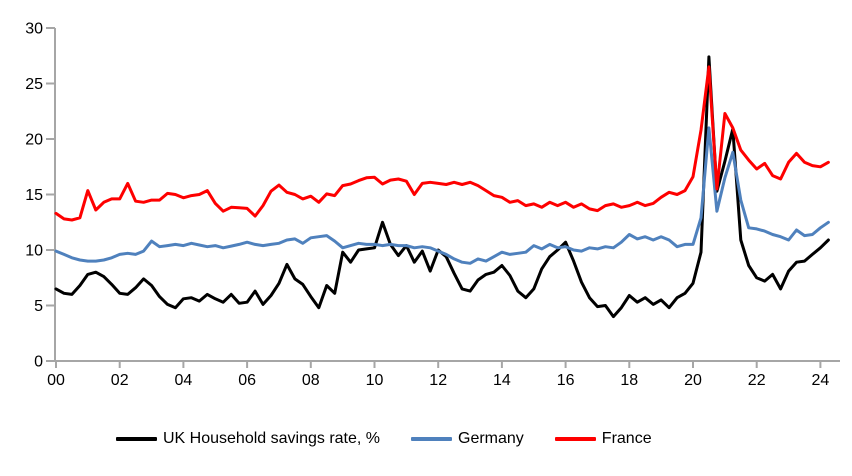 The width and height of the screenshot is (852, 476). I want to click on x-axis-label: 08, so click(311, 380).